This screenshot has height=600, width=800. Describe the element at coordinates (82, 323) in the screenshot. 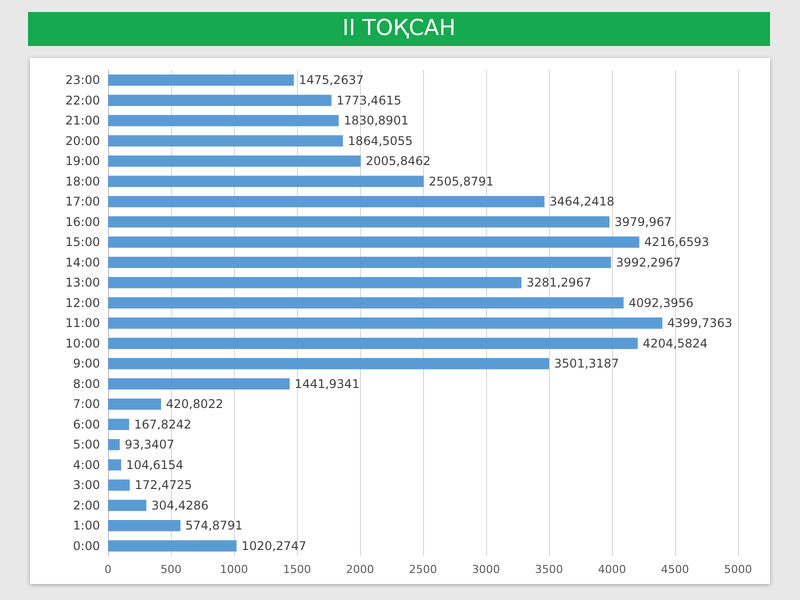

I see `y-tick-label: 11:00` at that location.